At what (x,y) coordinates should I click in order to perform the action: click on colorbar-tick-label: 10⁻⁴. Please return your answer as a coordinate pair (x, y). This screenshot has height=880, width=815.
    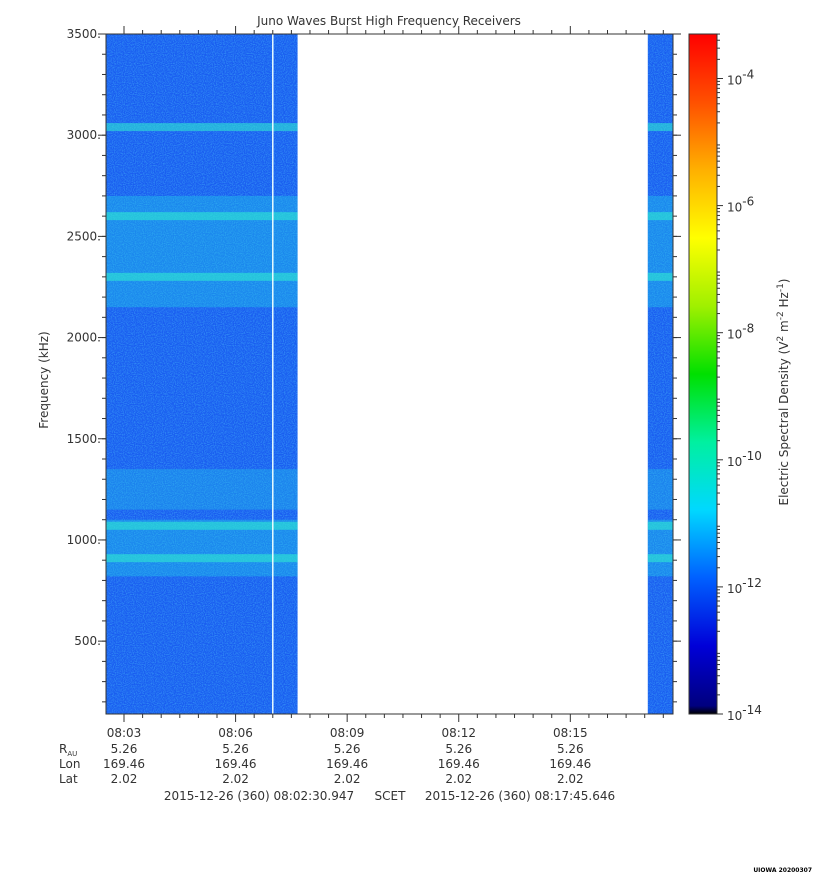
    Looking at the image, I should click on (740, 77).